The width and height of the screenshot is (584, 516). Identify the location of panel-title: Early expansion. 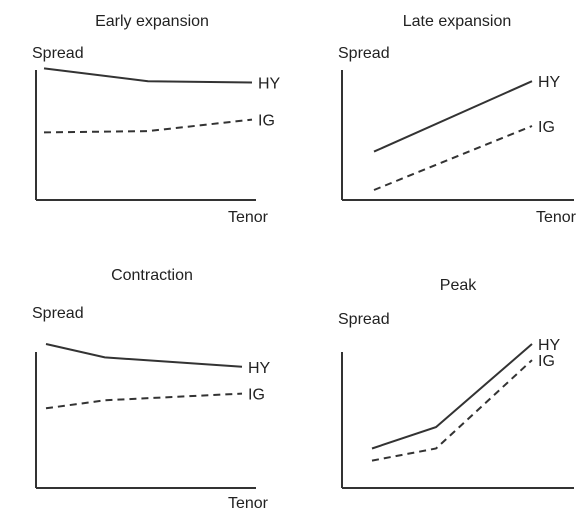
(152, 21).